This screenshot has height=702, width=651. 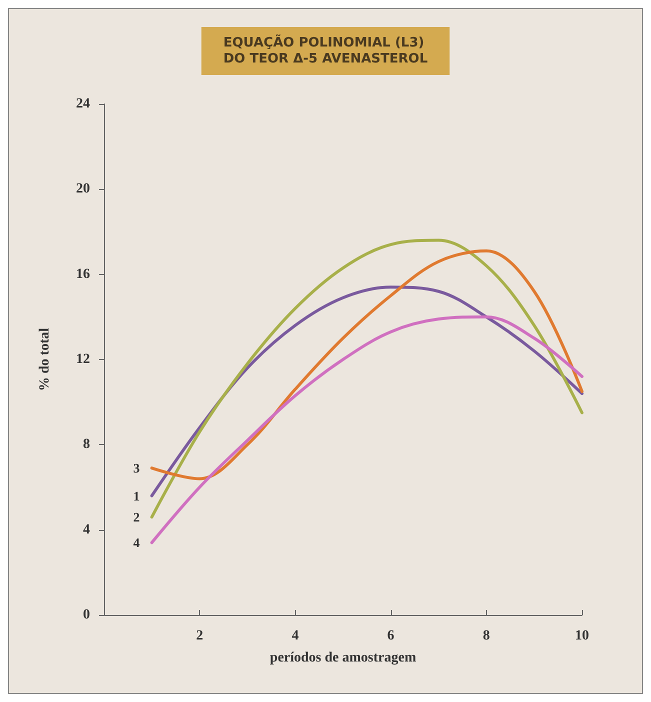 I want to click on y-axis-title: % do total, so click(x=45, y=359).